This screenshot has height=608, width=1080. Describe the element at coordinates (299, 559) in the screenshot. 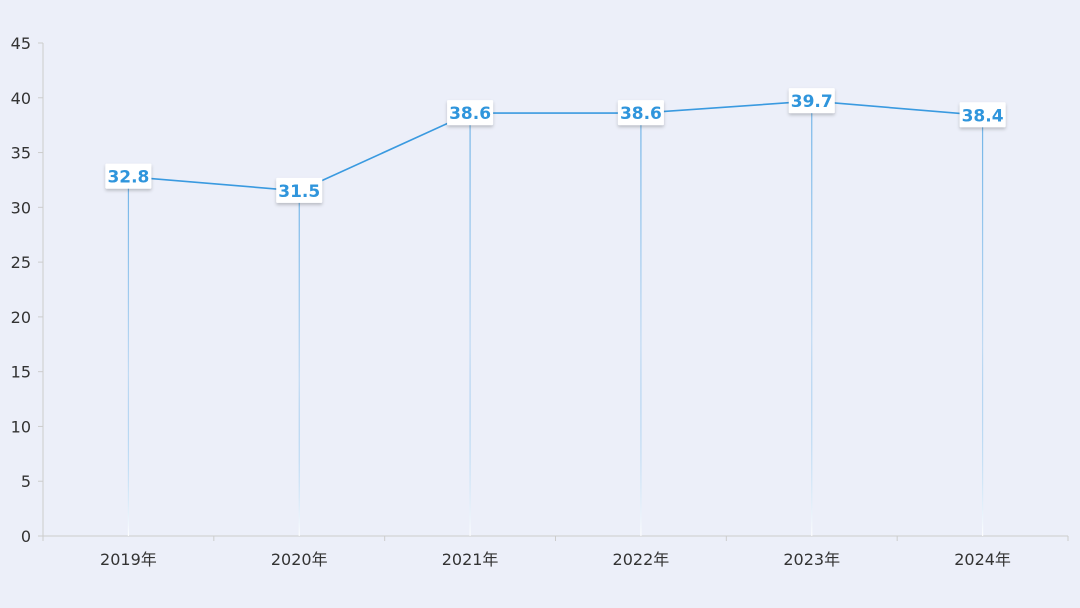

I see `x-tick-label: 2020年` at that location.